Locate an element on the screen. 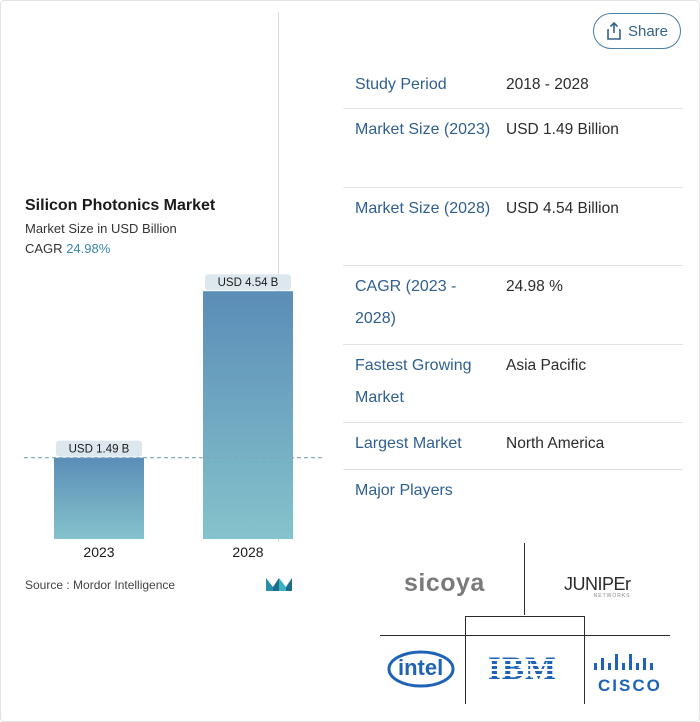 The width and height of the screenshot is (700, 722). chart-subtitle: Market Size in USD Billion is located at coordinates (101, 228).